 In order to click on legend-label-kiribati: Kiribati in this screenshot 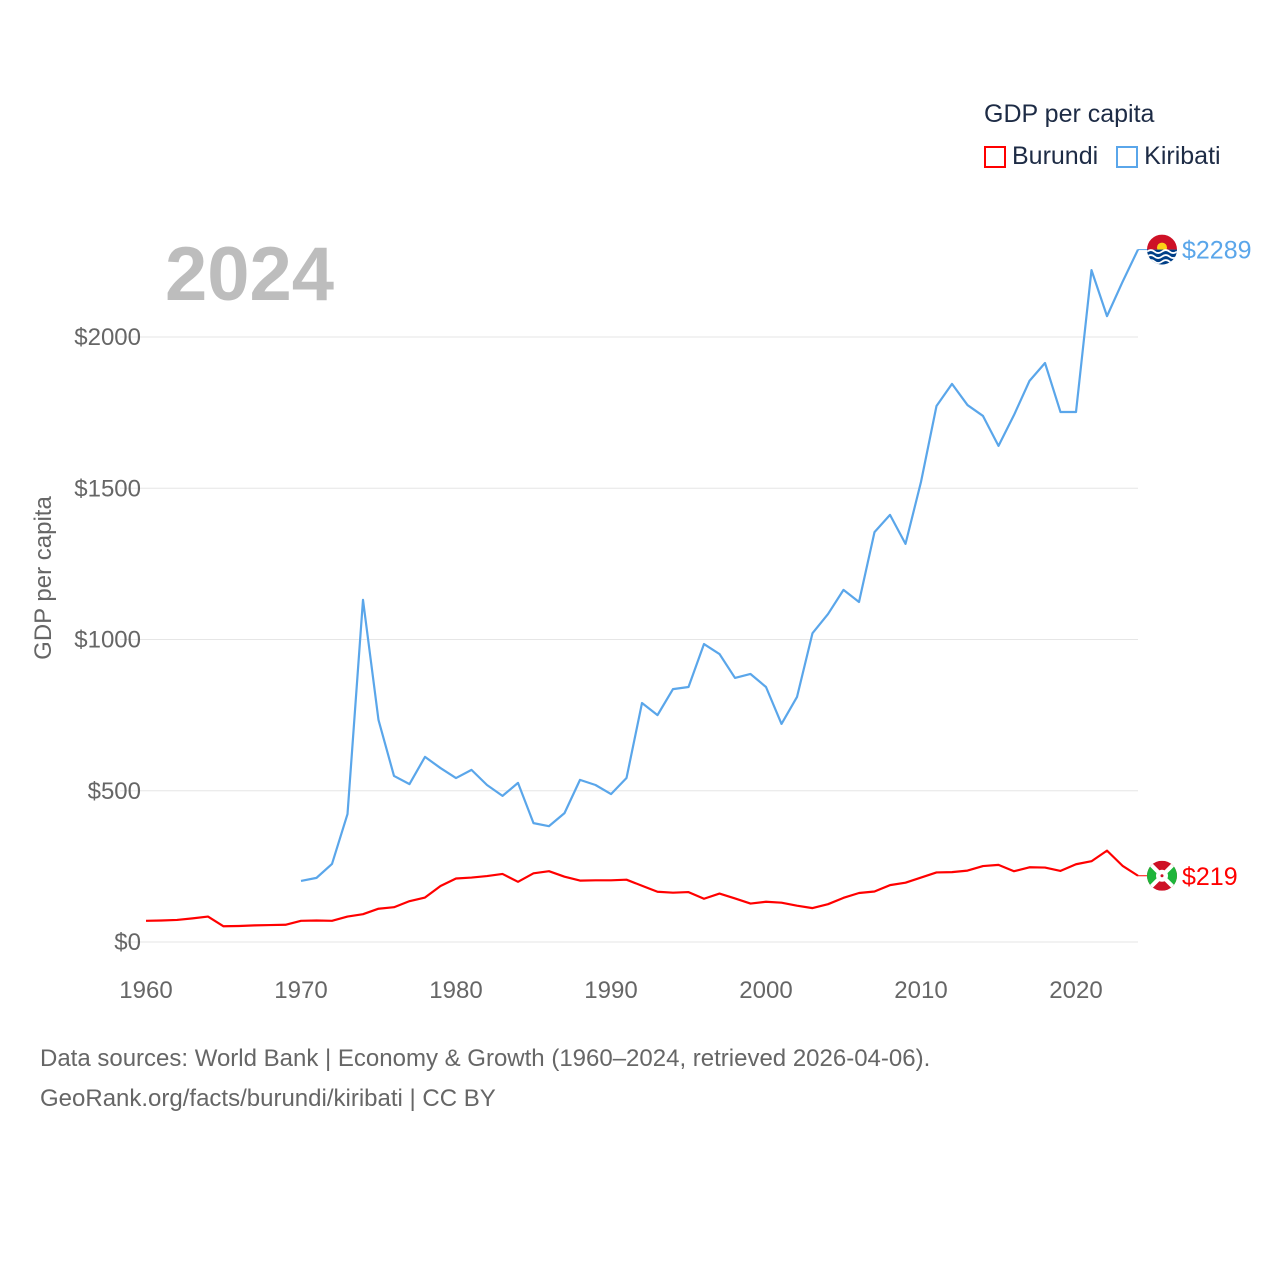, I will do `click(1182, 156)`.